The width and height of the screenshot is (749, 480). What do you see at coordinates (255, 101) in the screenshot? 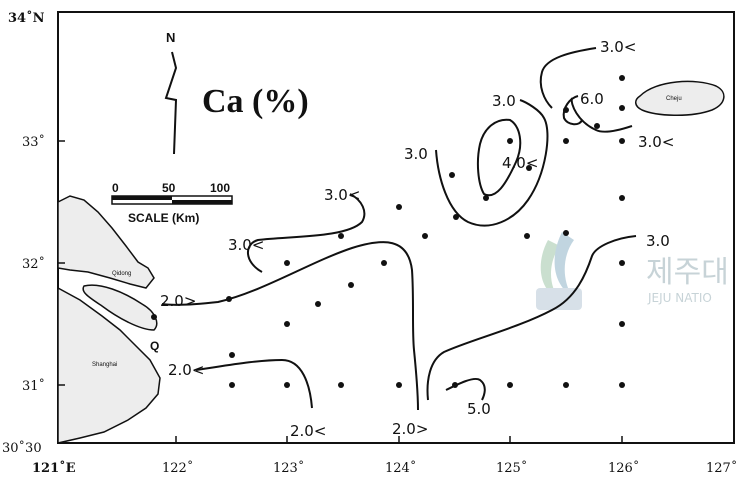
I see `map-title: Ca (%)` at bounding box center [255, 101].